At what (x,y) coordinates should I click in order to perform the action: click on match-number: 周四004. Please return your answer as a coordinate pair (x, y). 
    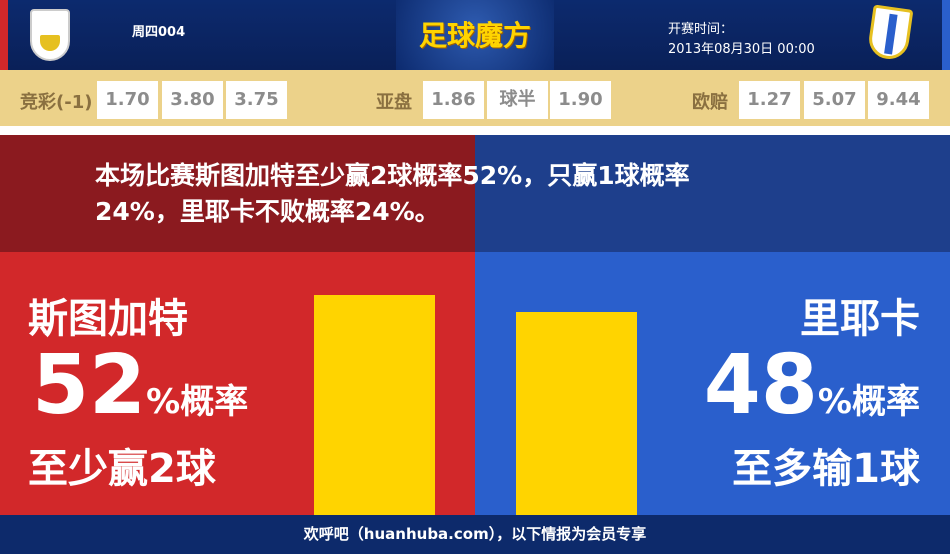
    Looking at the image, I should click on (159, 32).